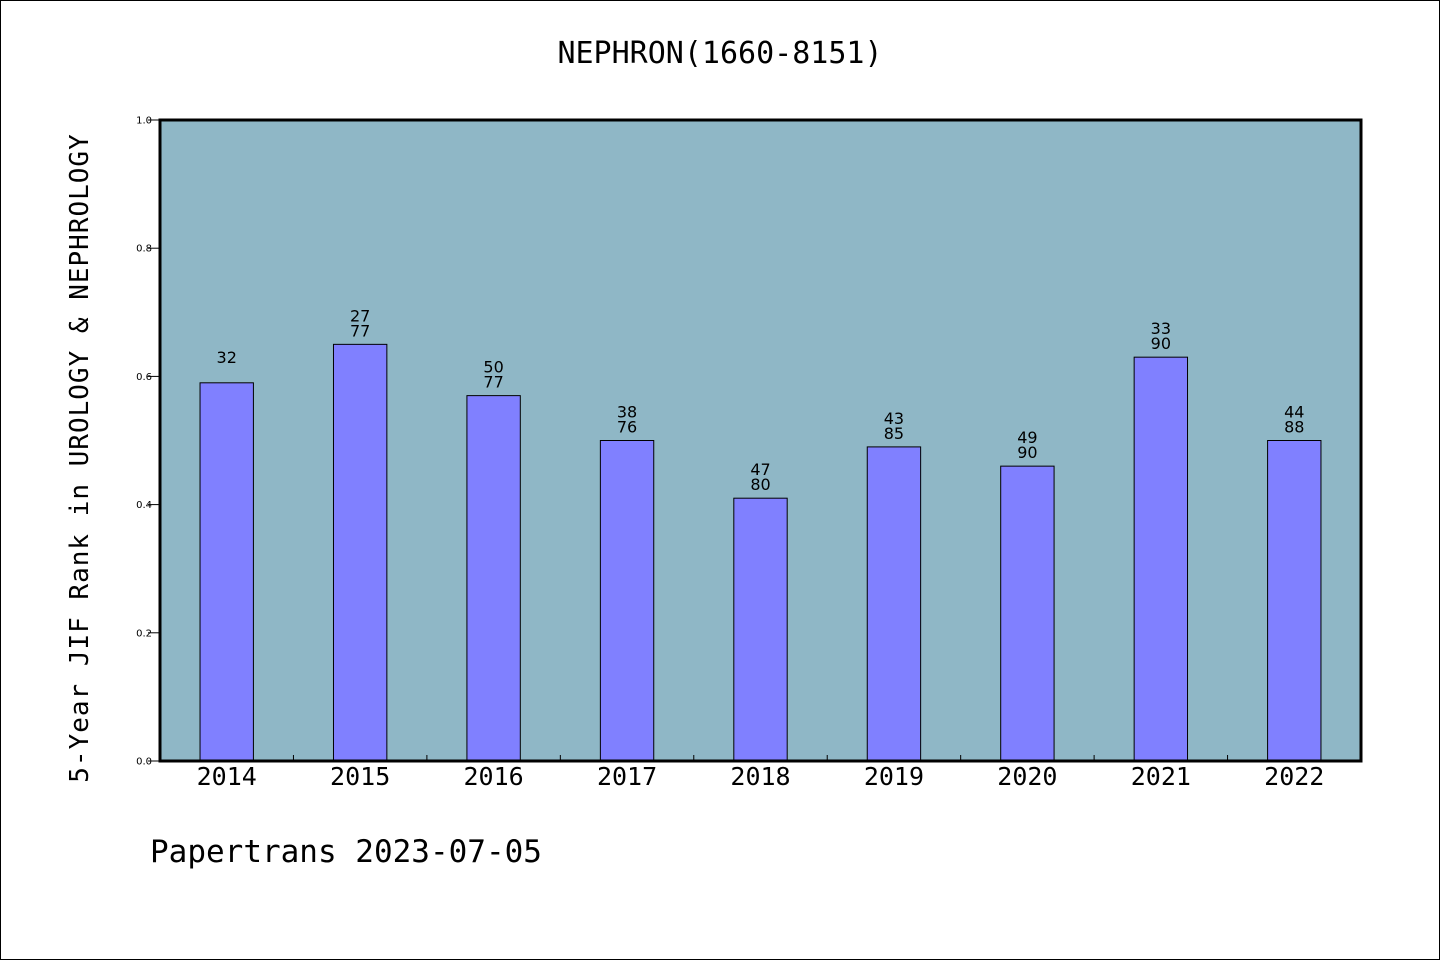  I want to click on x-tick-label: 2021, so click(1161, 776).